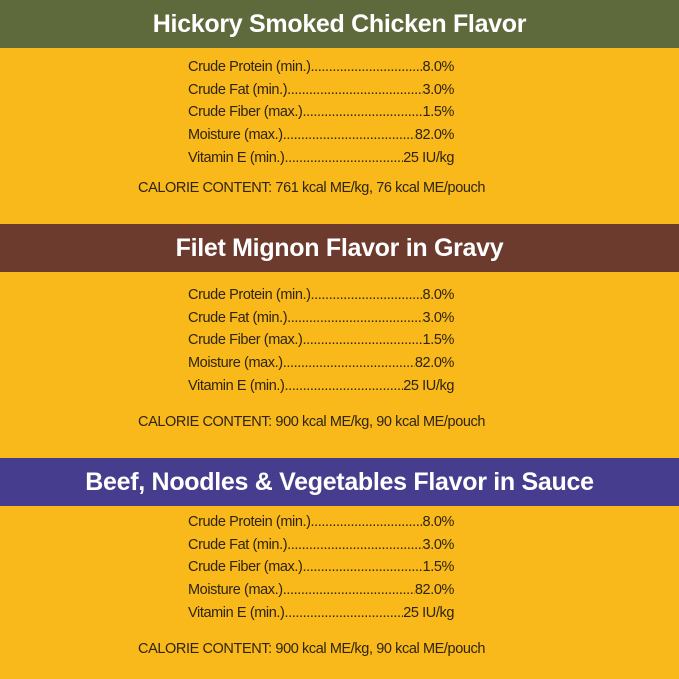 This screenshot has height=679, width=679. Describe the element at coordinates (339, 248) in the screenshot. I see `section-title: Filet Mignon Flavor in Gravy` at that location.